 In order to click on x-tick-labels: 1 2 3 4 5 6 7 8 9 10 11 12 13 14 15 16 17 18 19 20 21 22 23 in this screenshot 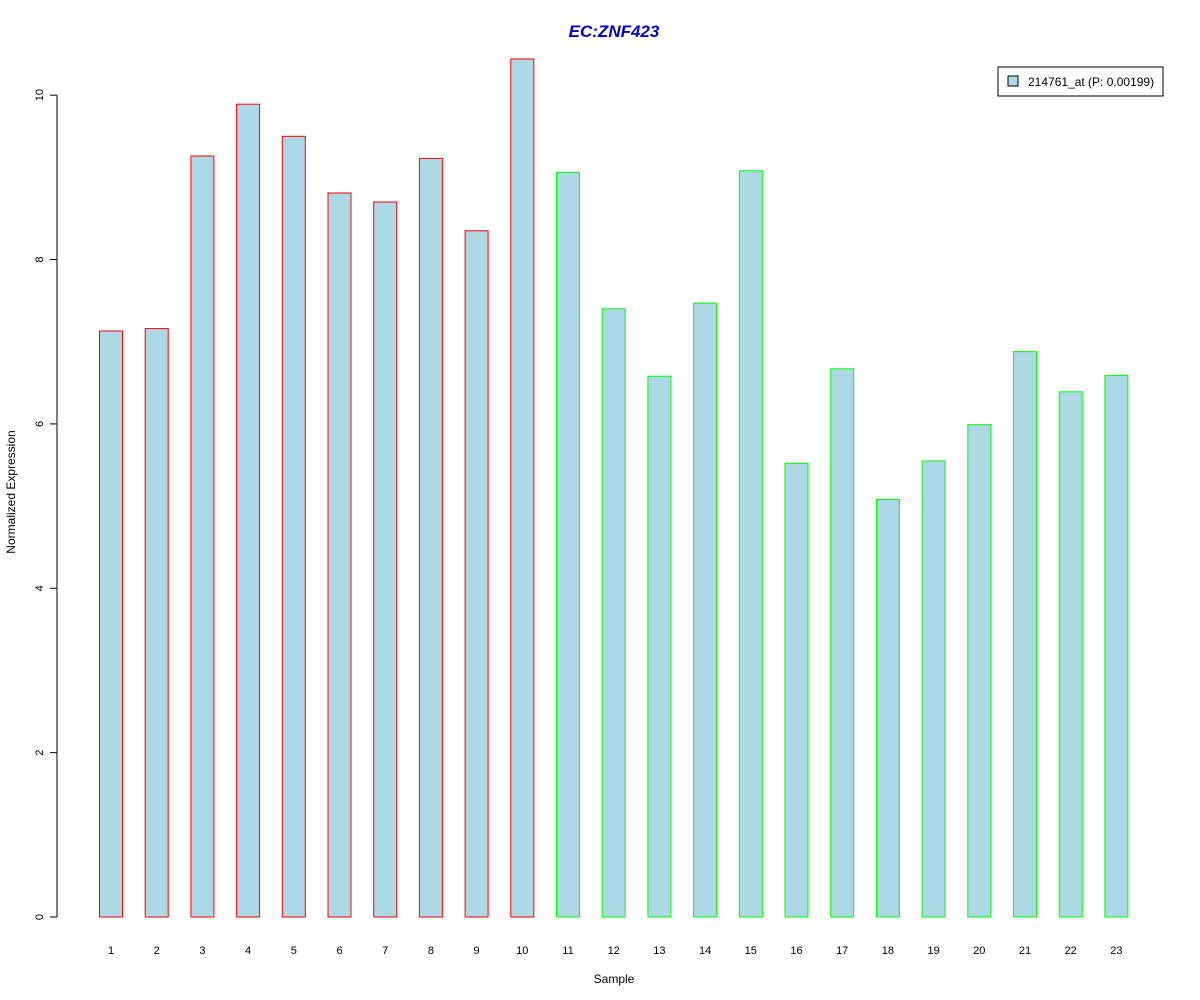, I will do `click(615, 951)`.